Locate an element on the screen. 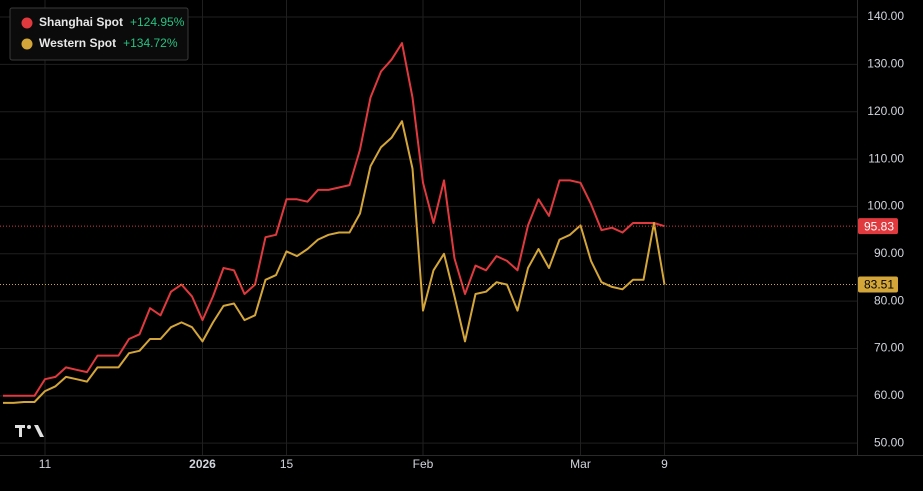 The image size is (923, 491). x-tick-label: Feb is located at coordinates (423, 464).